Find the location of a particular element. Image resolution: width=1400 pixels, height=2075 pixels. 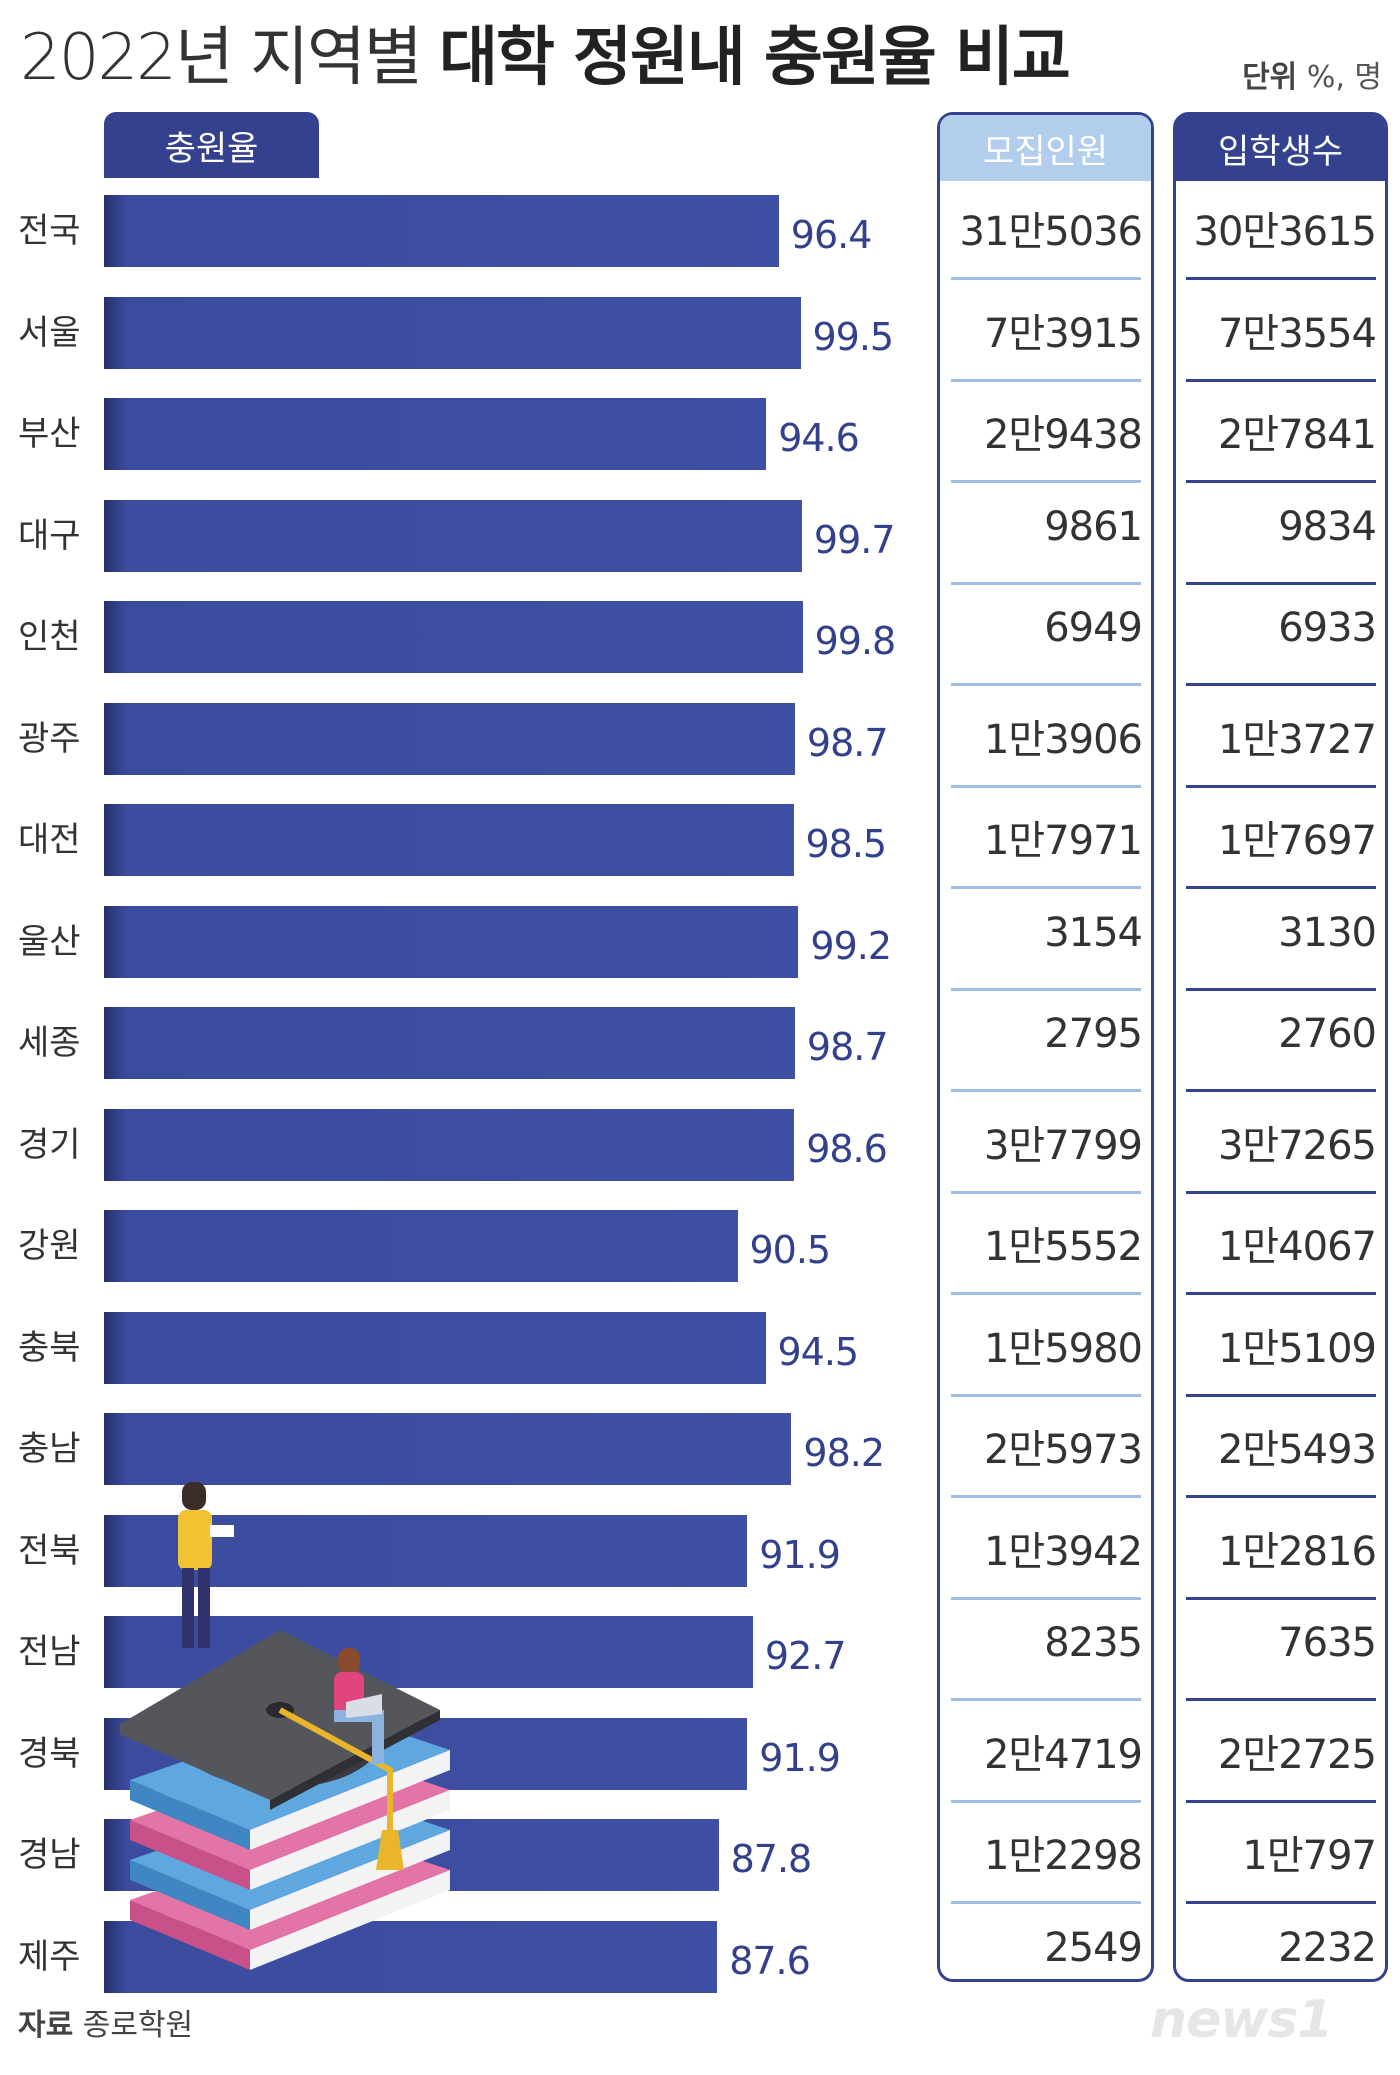

admit-value: 9834 is located at coordinates (1327, 526).